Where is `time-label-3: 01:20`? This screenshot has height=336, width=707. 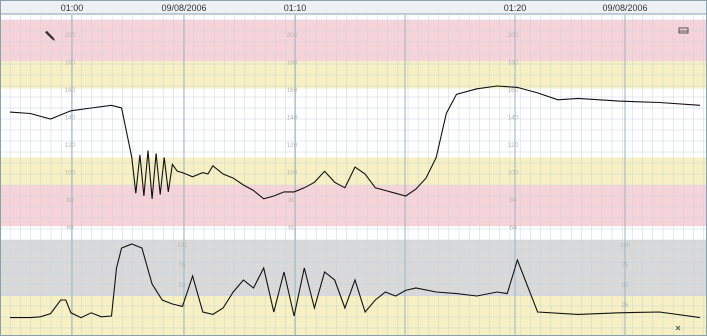 time-label-3: 01:20 is located at coordinates (515, 8).